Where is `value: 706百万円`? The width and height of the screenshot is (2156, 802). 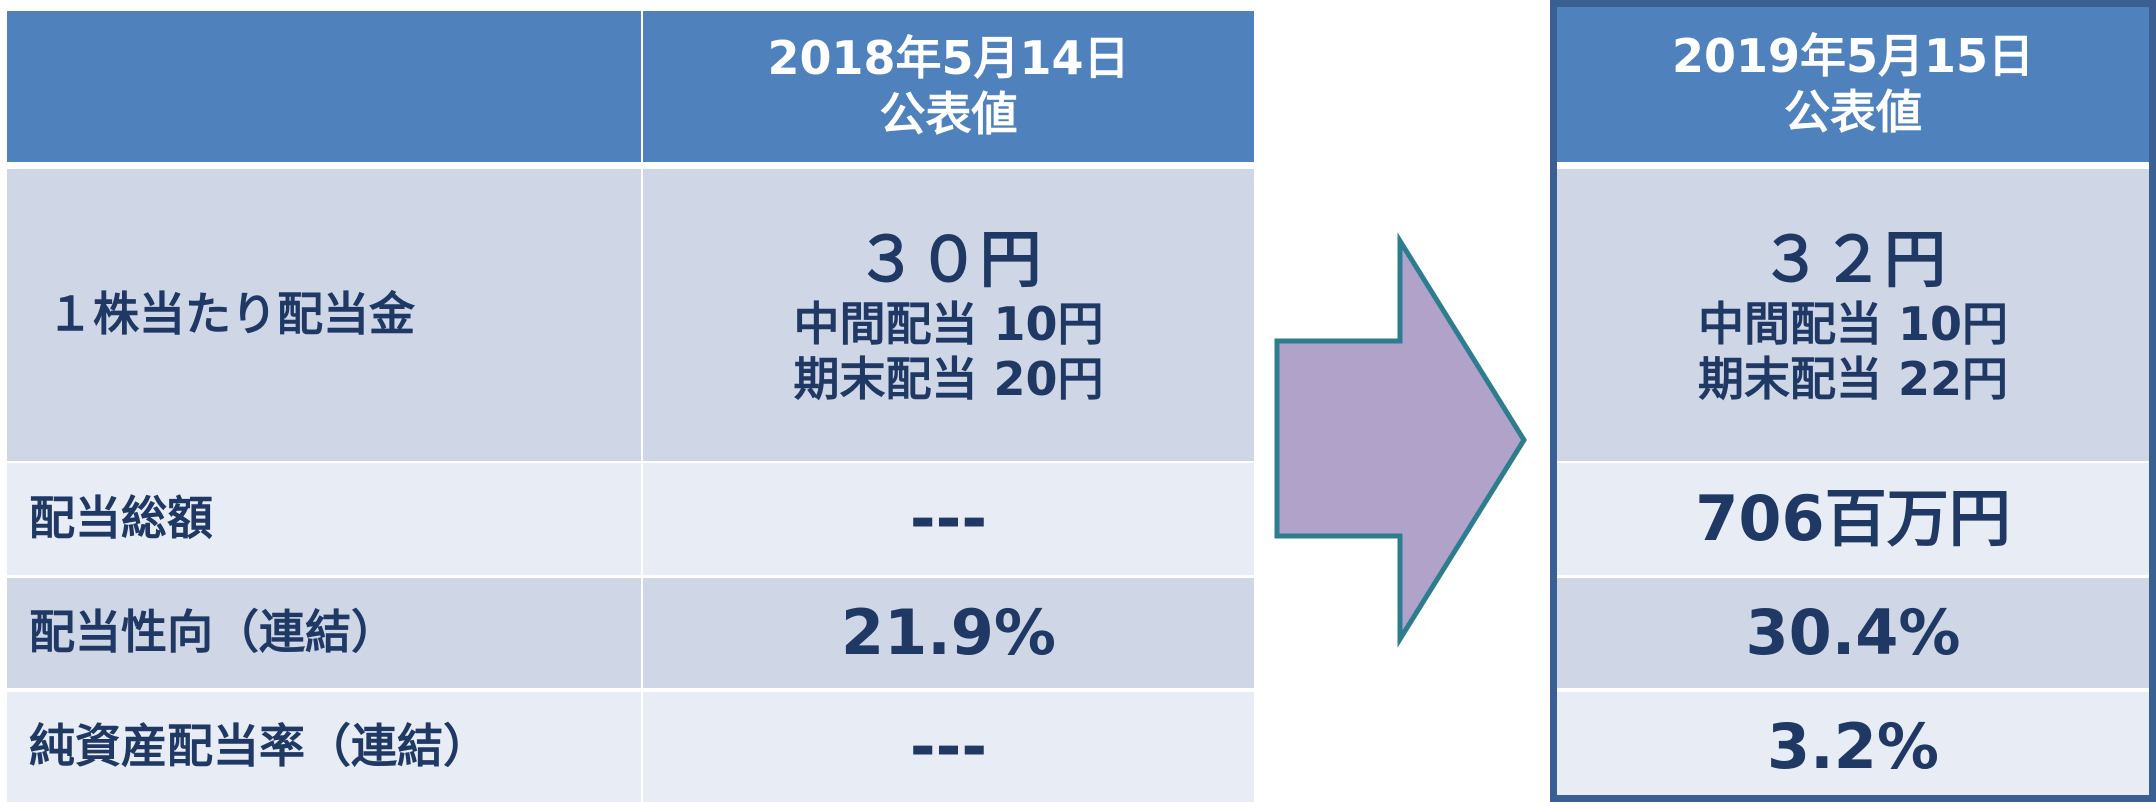 value: 706百万円 is located at coordinates (1853, 518).